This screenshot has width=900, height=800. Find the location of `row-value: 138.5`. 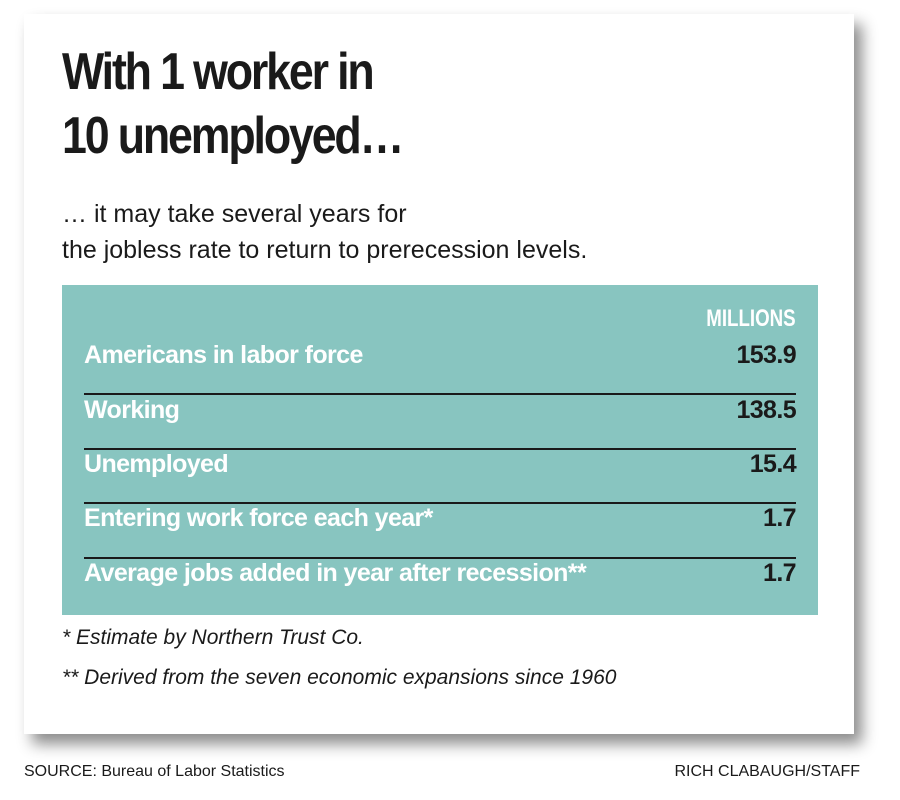

row-value: 138.5 is located at coordinates (766, 409).